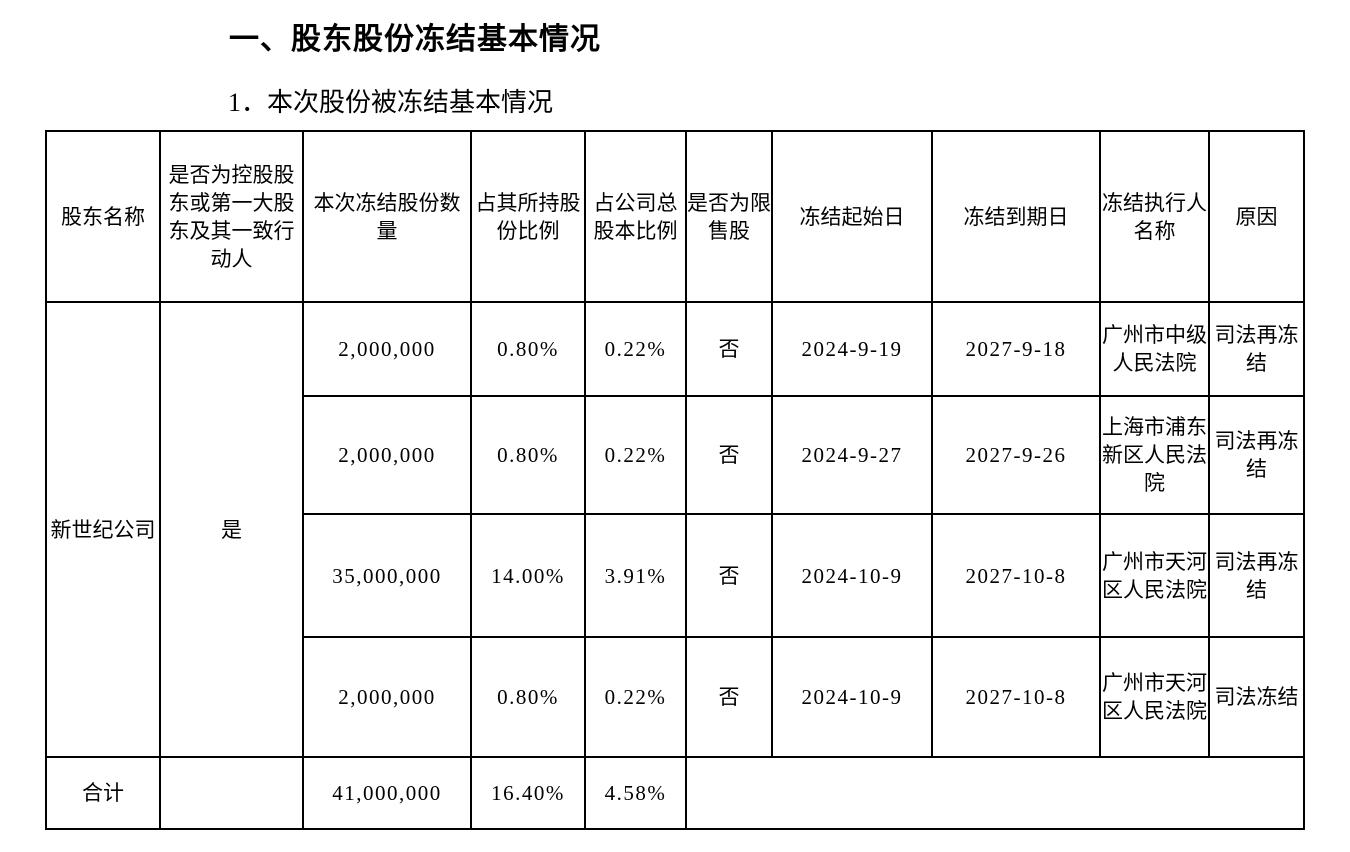  What do you see at coordinates (103, 217) in the screenshot?
I see `col-header-shareholder-name: 股东名称` at bounding box center [103, 217].